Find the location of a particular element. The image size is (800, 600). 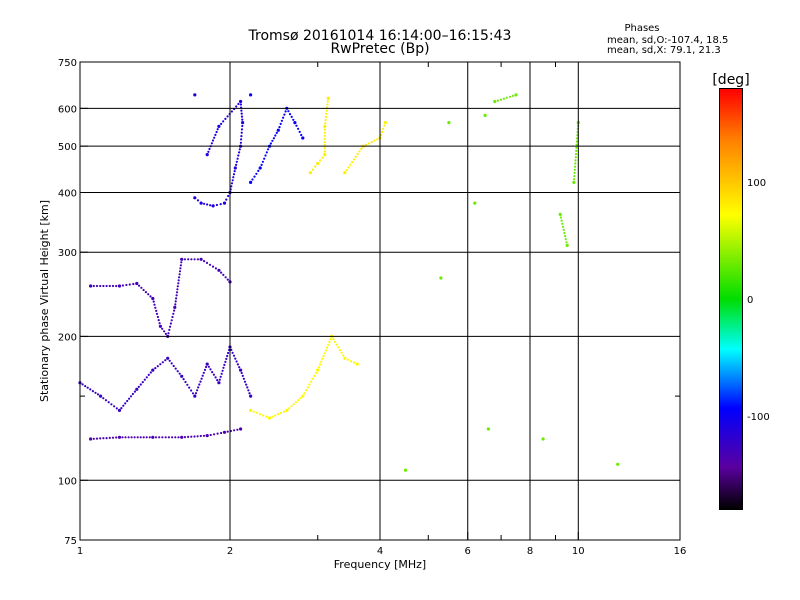

stats-o-mode: mean, sd,O:-107.4, 18.5 is located at coordinates (667, 40).